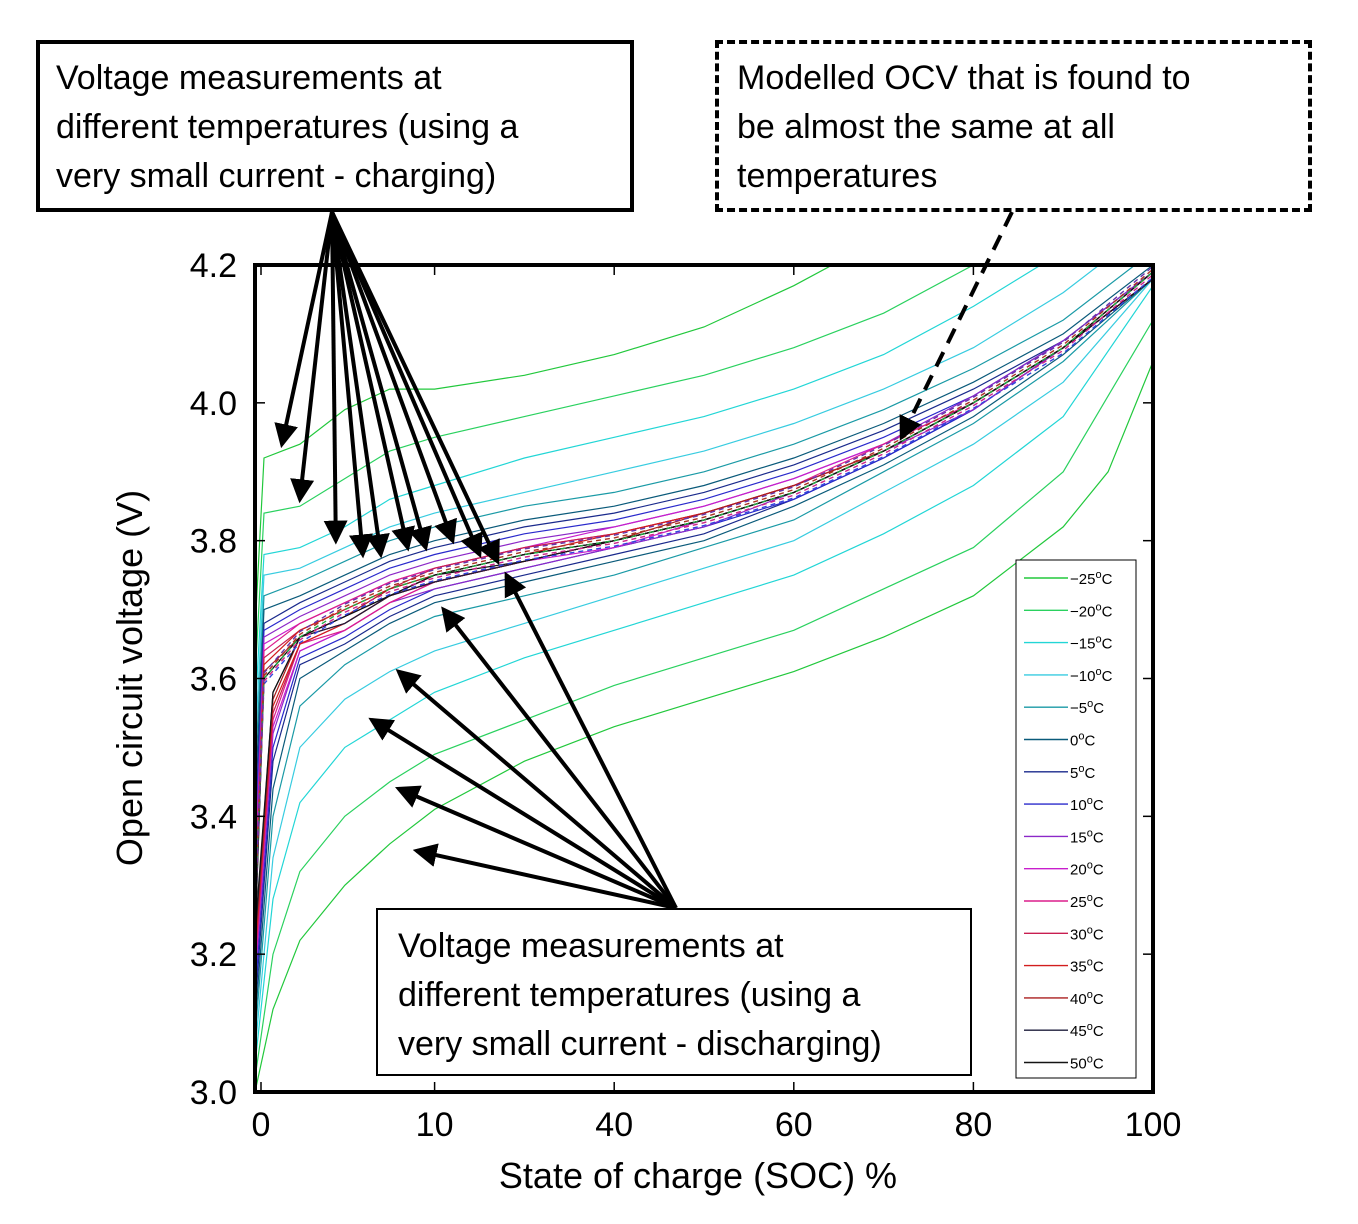 The height and width of the screenshot is (1224, 1358). I want to click on y-tick-label: 3.2, so click(213, 955).